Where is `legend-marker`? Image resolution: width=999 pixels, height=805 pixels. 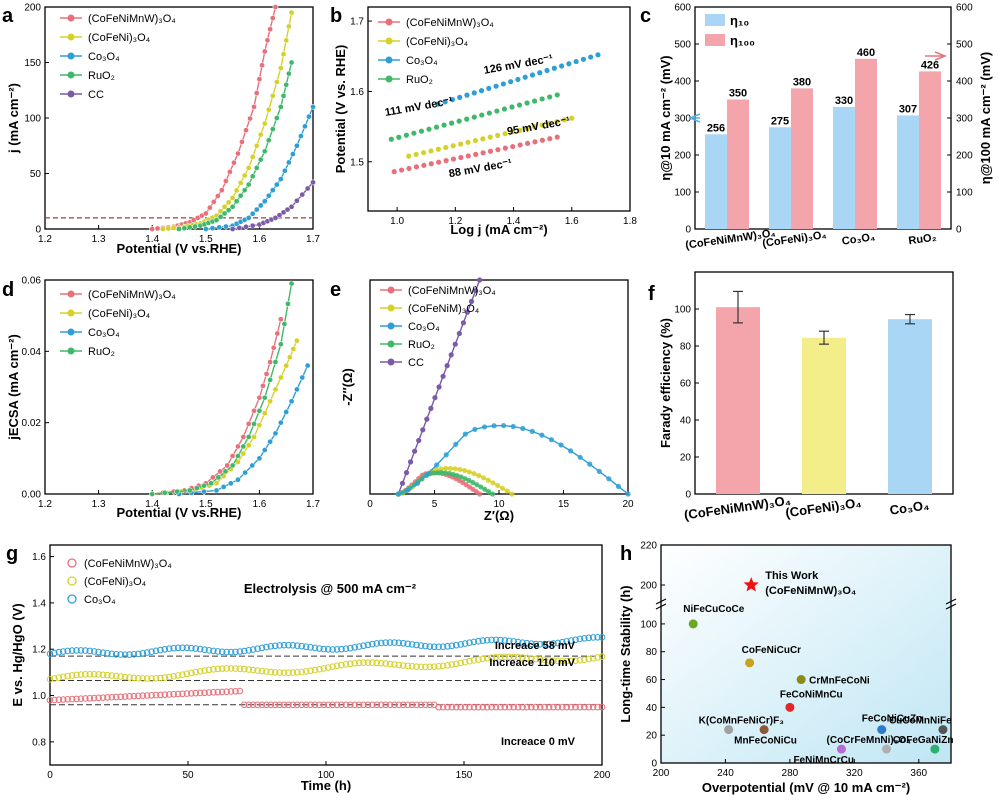 legend-marker is located at coordinates (391, 362).